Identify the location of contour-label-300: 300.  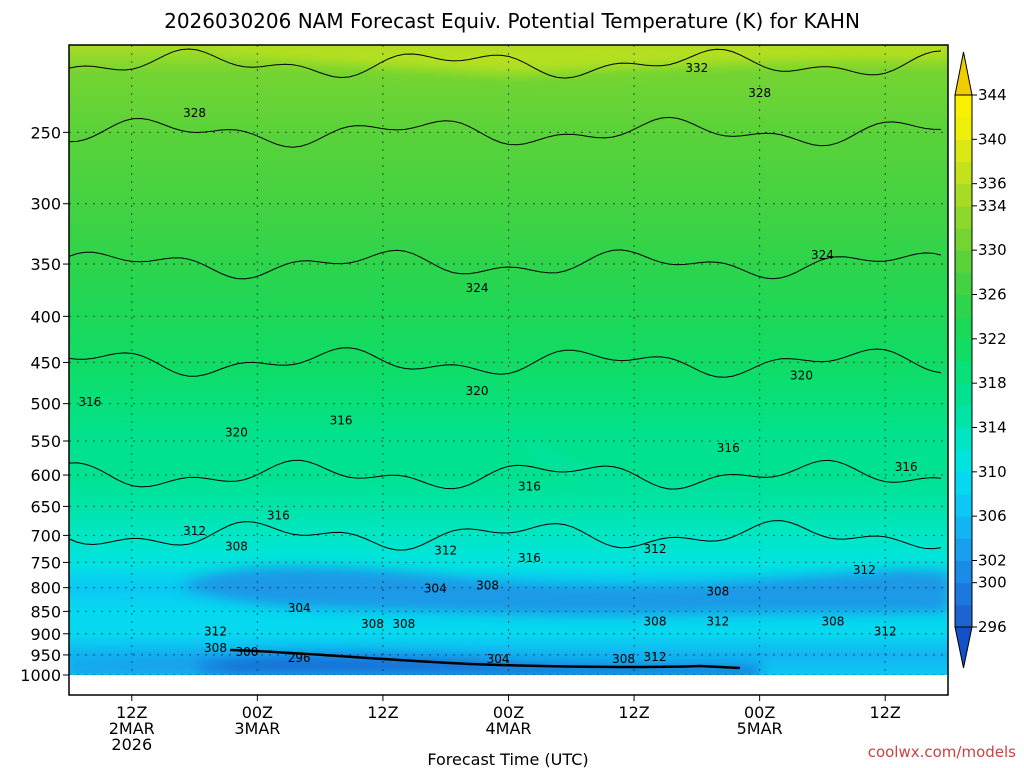
(246, 652).